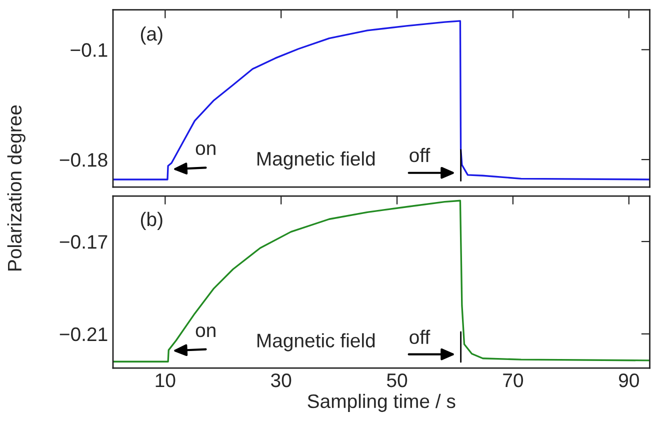 The height and width of the screenshot is (428, 655). What do you see at coordinates (513, 380) in the screenshot?
I see `x-tick-label: 70` at bounding box center [513, 380].